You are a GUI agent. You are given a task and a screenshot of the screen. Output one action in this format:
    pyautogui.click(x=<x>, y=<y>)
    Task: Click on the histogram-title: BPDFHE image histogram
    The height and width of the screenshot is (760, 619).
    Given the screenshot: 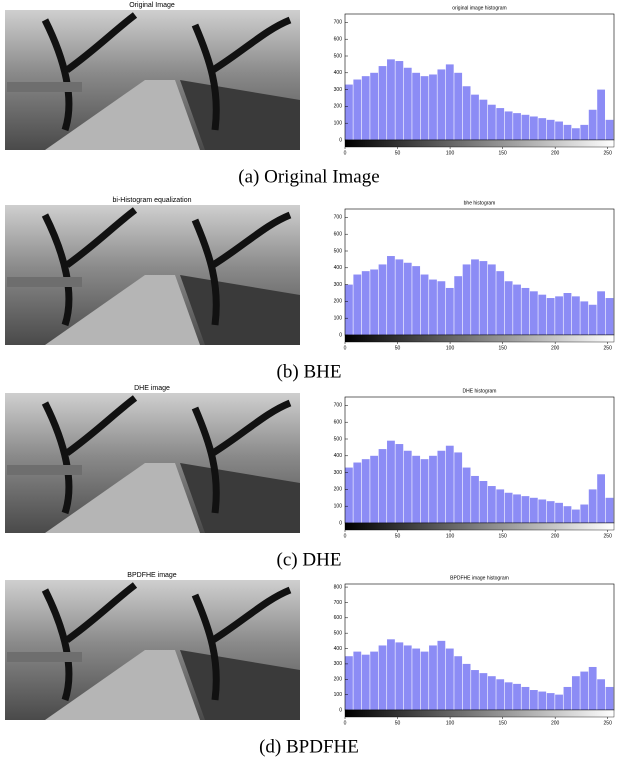 What is the action you would take?
    pyautogui.click(x=479, y=578)
    